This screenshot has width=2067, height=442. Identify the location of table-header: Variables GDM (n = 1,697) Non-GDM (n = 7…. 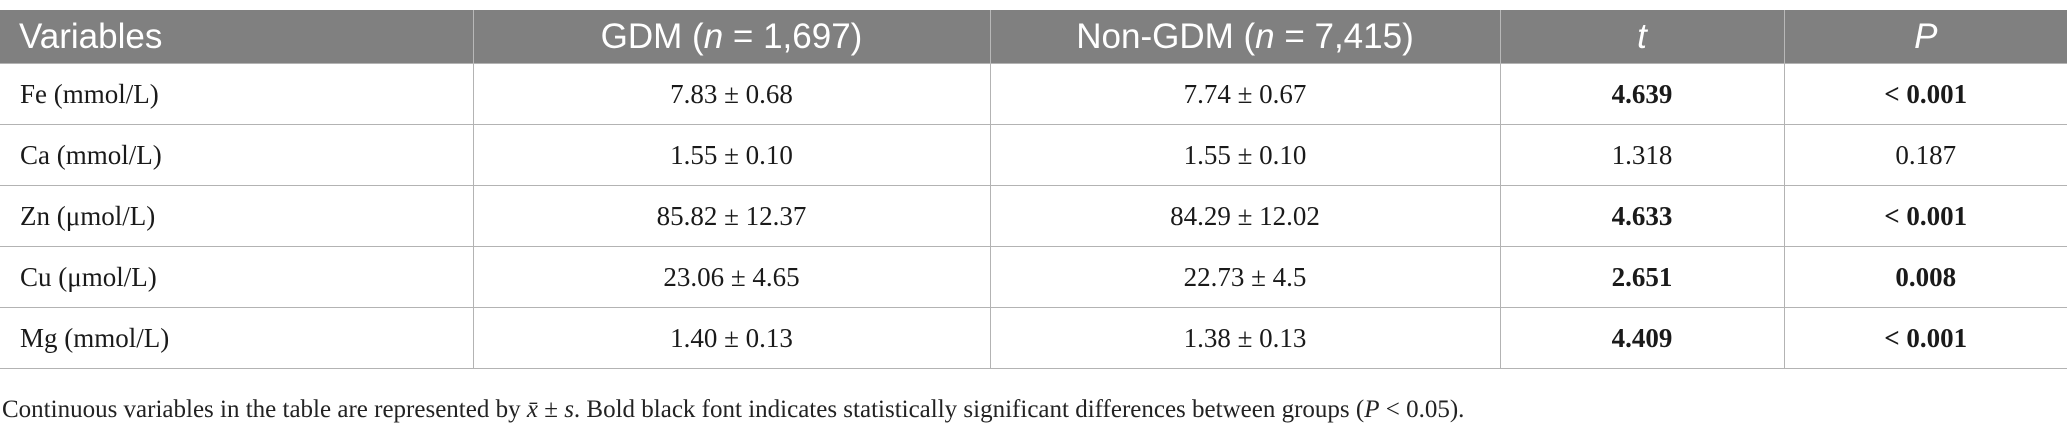
(1033, 37).